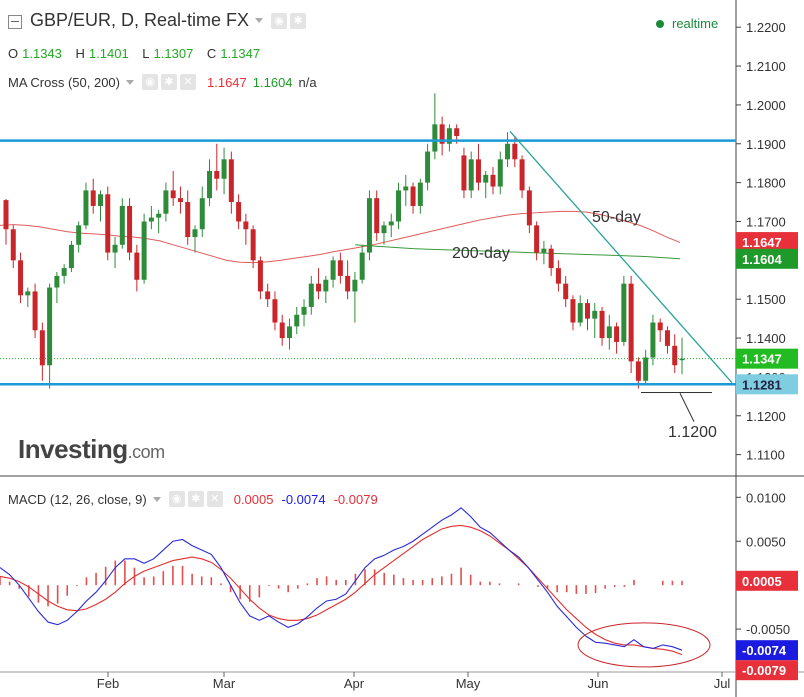 The width and height of the screenshot is (804, 697). Describe the element at coordinates (762, 384) in the screenshot. I see `price-tag-label: 1.1281` at that location.